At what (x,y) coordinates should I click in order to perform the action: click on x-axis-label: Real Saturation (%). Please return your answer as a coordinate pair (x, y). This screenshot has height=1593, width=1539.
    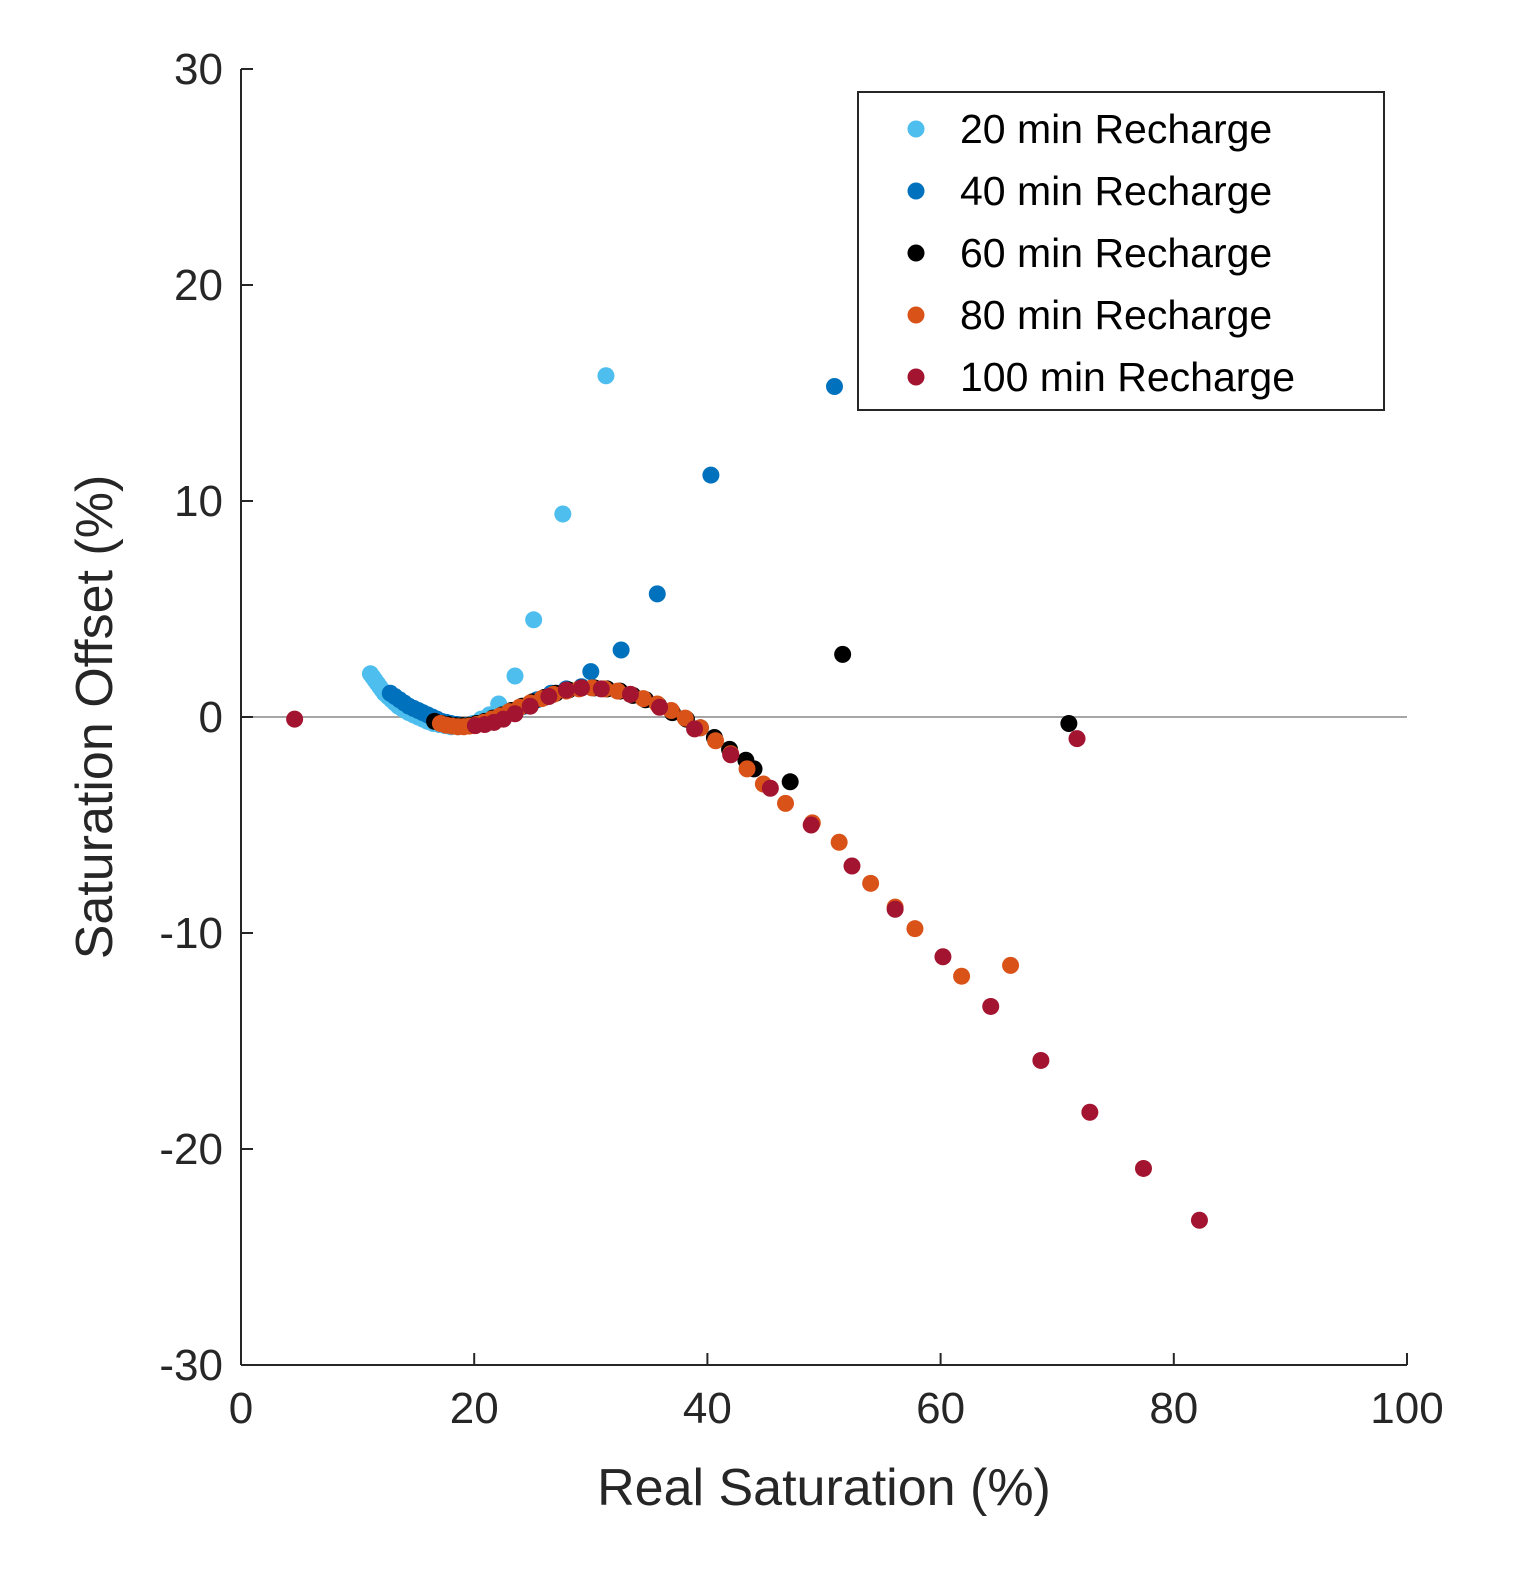
    Looking at the image, I should click on (824, 1488).